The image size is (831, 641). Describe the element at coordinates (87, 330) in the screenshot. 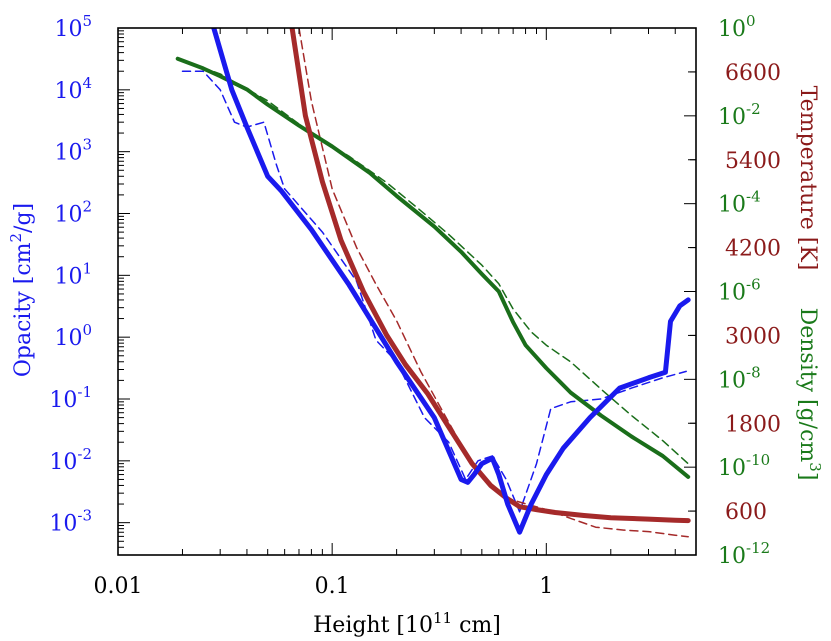

I see `opacity-tick-label-exp: 0` at that location.